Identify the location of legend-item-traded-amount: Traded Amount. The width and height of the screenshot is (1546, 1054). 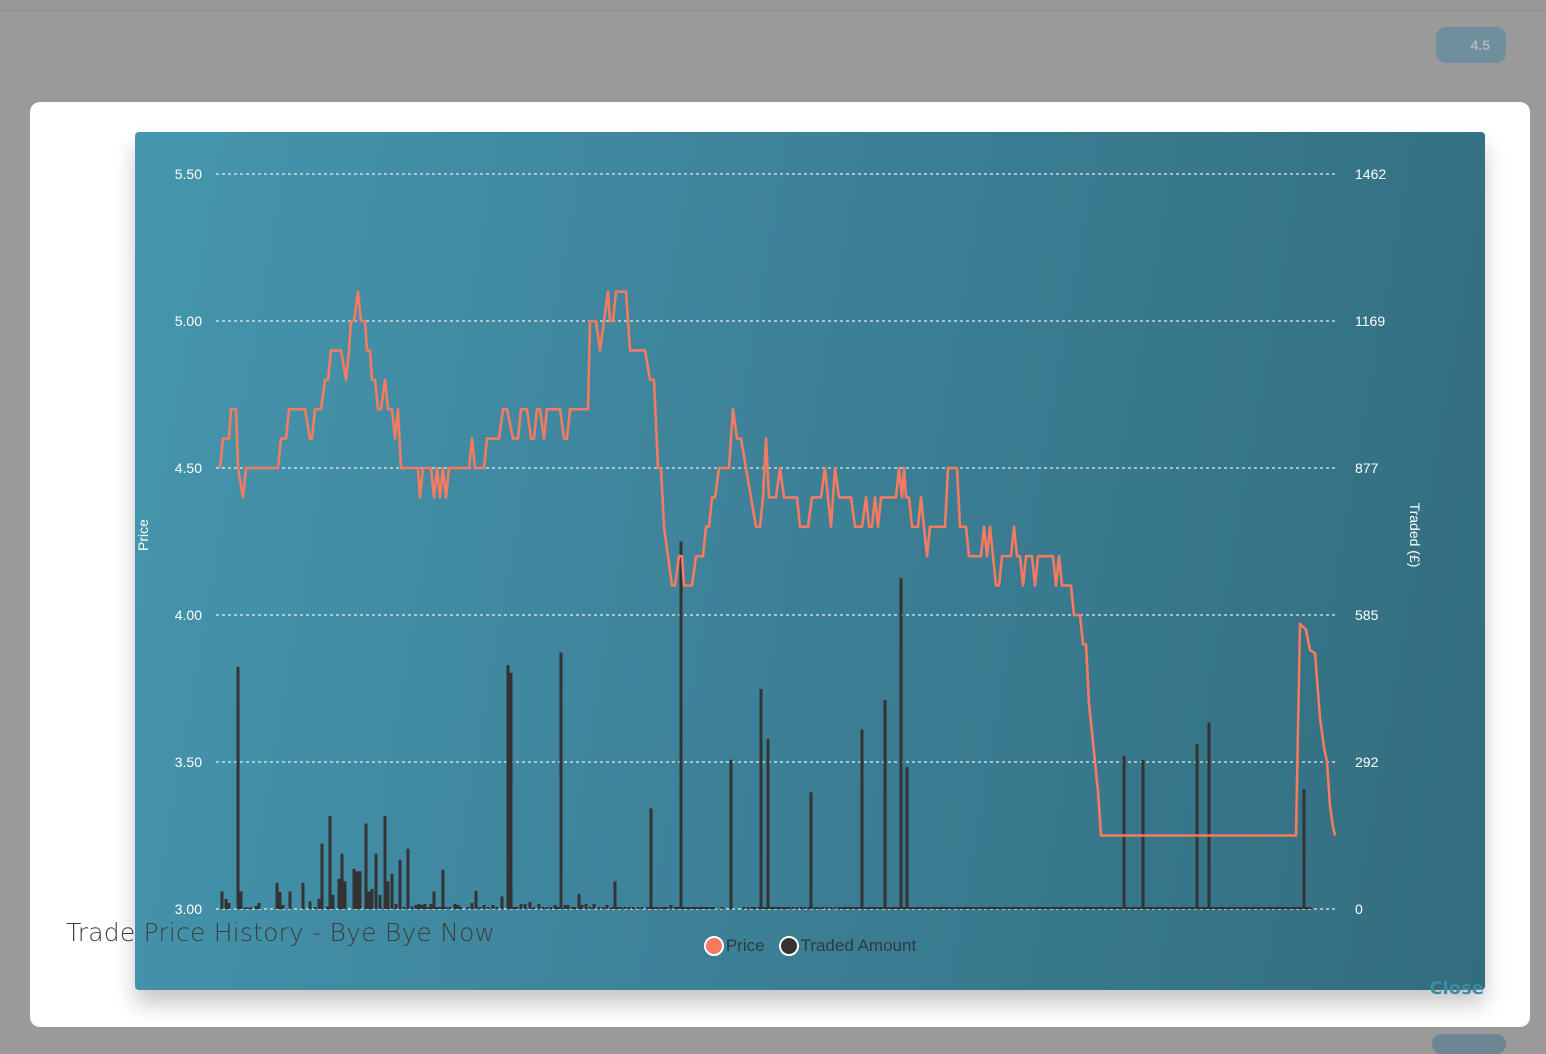
(847, 946).